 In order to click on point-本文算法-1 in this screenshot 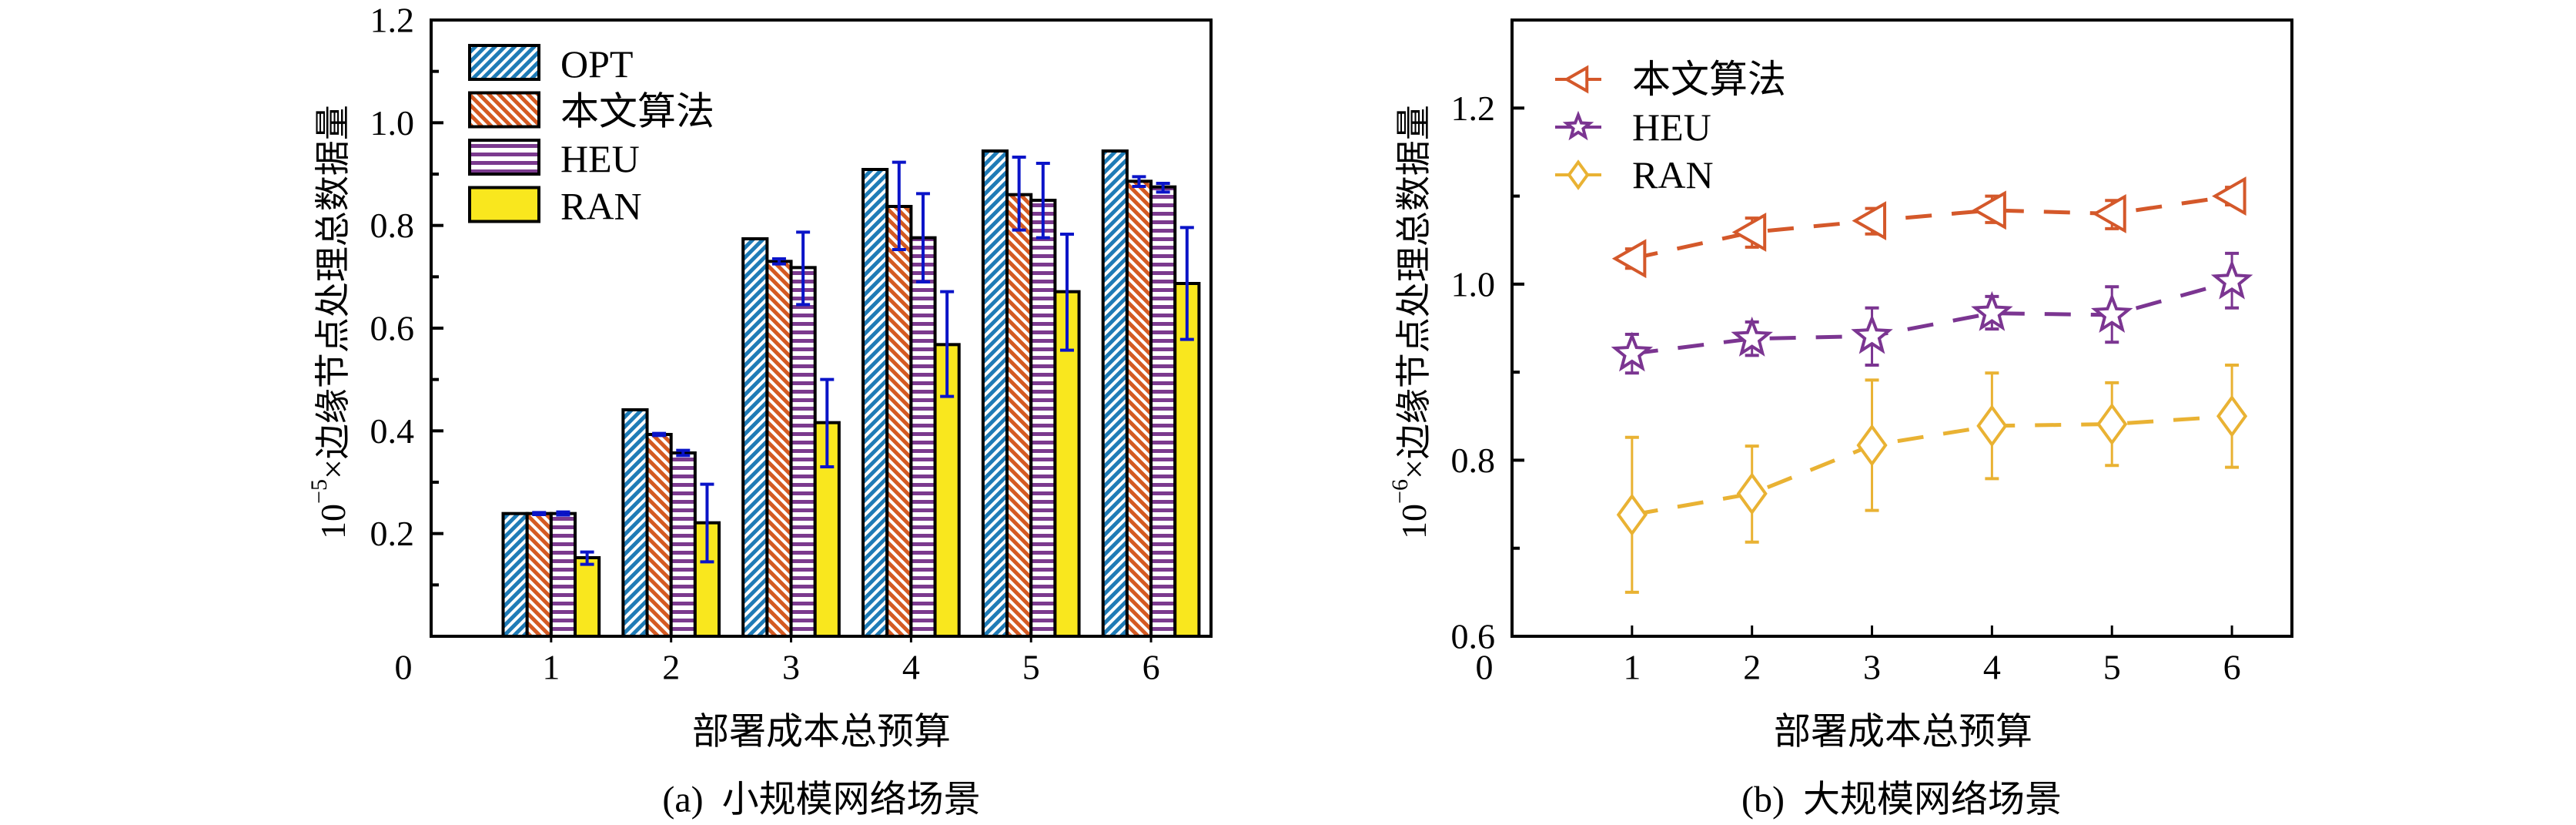, I will do `click(1629, 259)`.